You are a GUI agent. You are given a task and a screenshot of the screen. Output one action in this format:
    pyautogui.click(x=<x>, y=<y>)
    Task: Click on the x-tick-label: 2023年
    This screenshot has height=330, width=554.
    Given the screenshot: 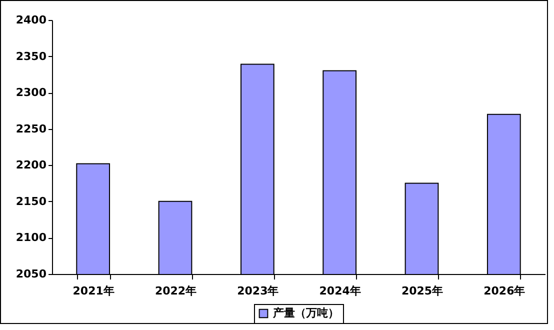 What is the action you would take?
    pyautogui.click(x=258, y=291)
    